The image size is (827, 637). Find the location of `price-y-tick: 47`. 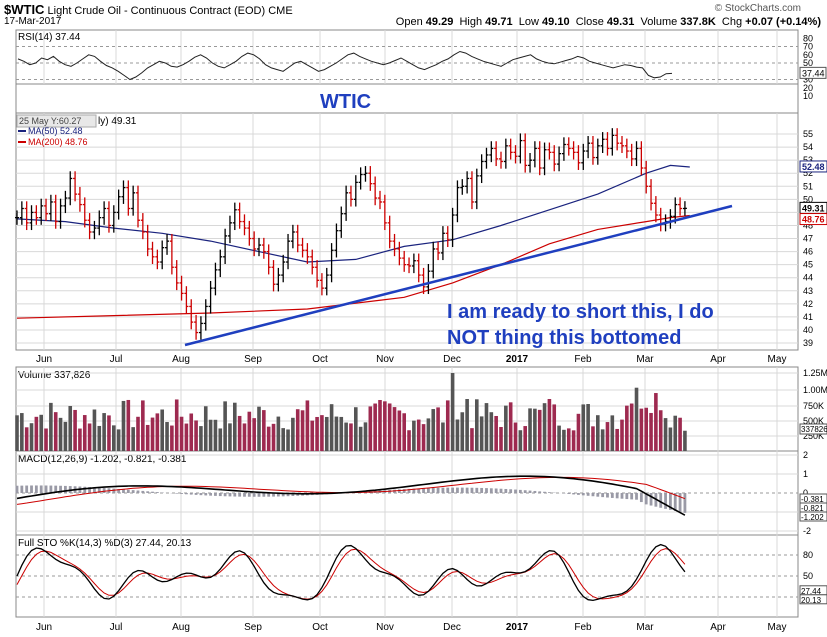

price-y-tick: 47 is located at coordinates (808, 239).